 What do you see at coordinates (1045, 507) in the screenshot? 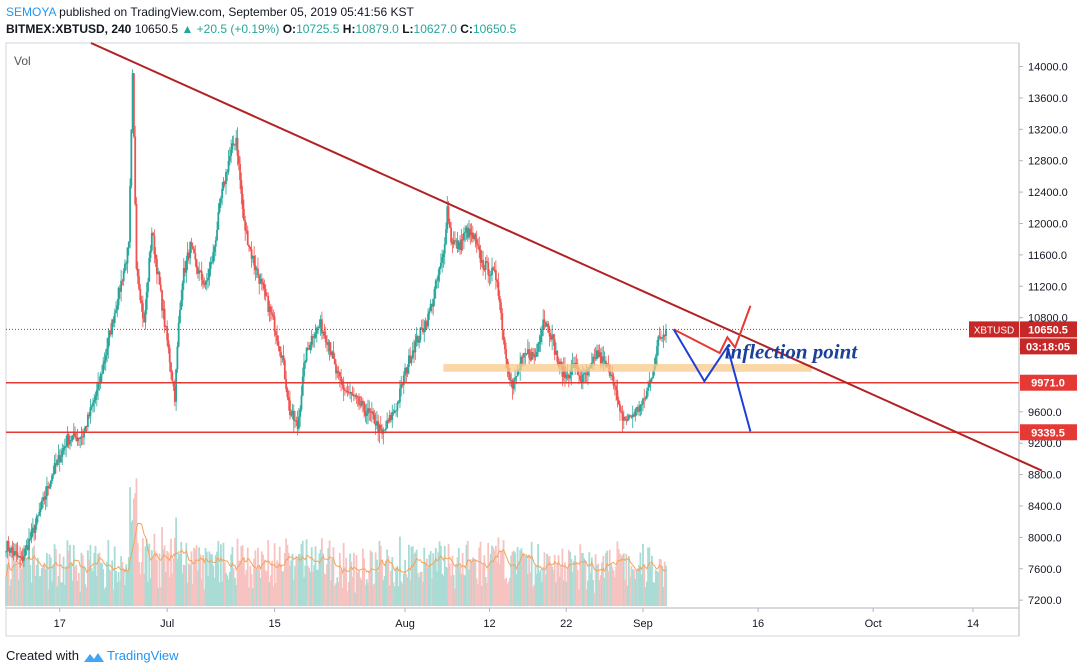
I see `price-tick-label: 8400.0` at bounding box center [1045, 507].